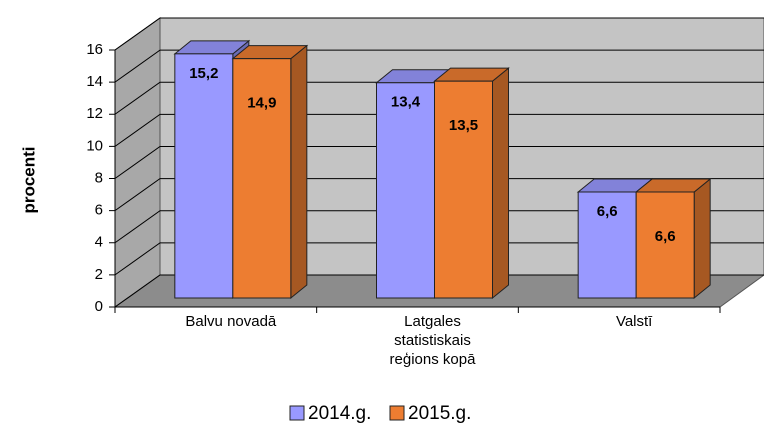 The image size is (764, 434). I want to click on data-label: 13,4, so click(406, 102).